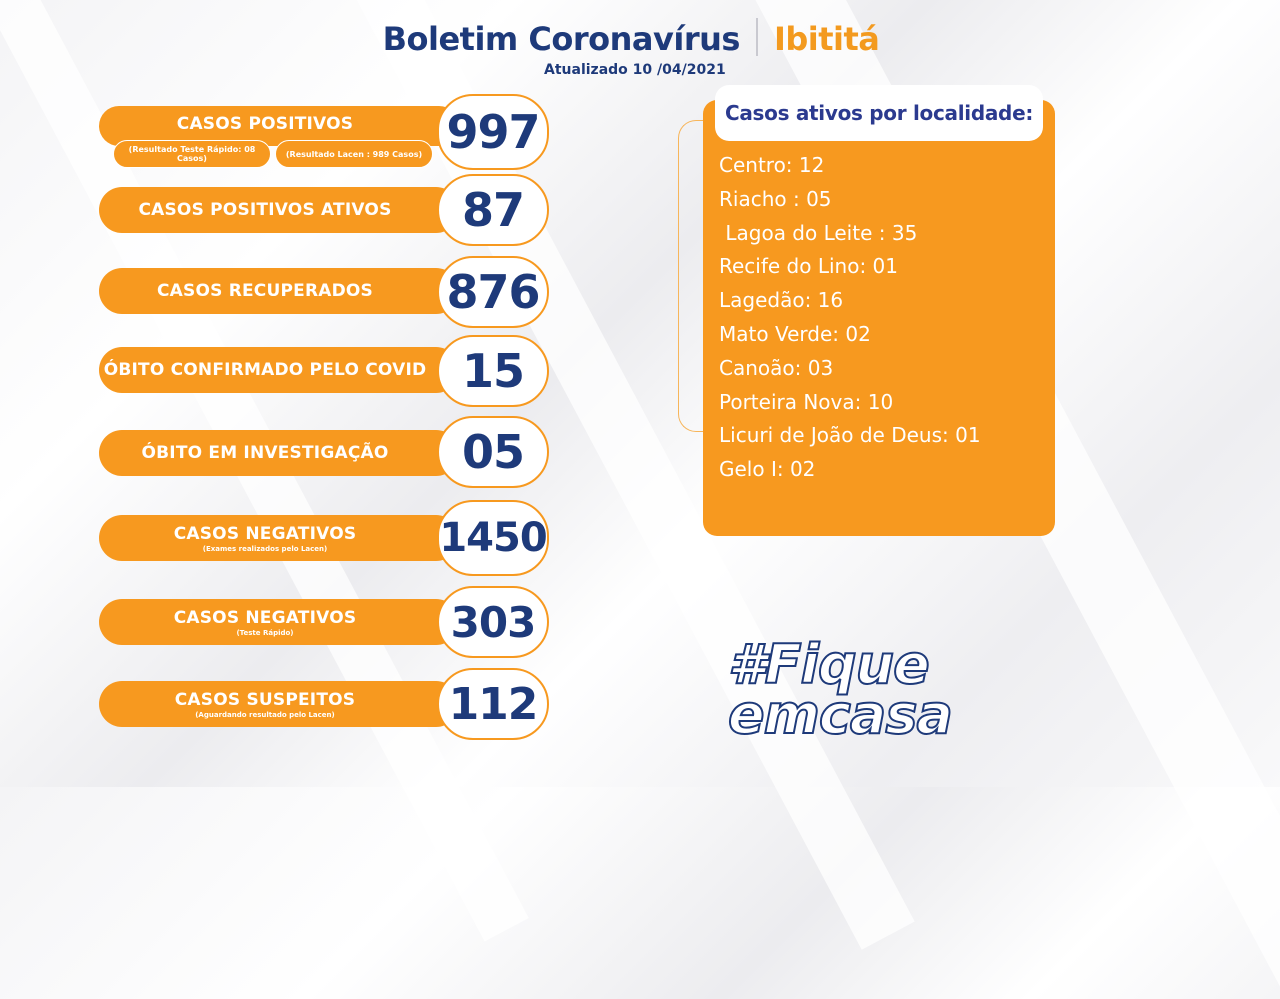 This screenshot has width=1280, height=999. I want to click on title-separator, so click(756, 37).